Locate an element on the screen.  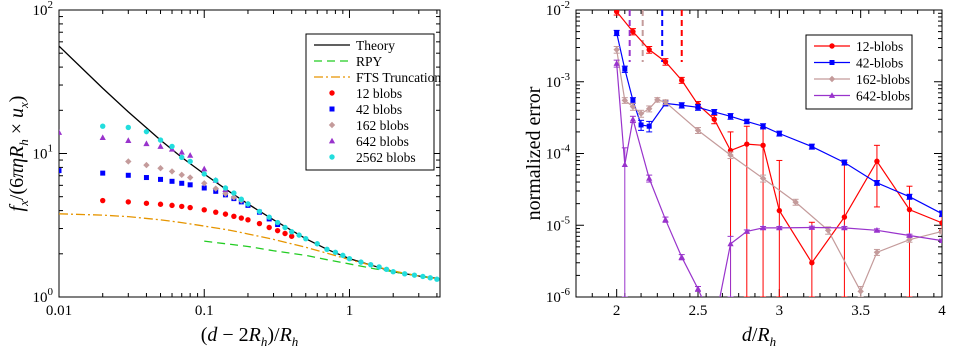
y-axis-label: normalized error is located at coordinates (534, 153).